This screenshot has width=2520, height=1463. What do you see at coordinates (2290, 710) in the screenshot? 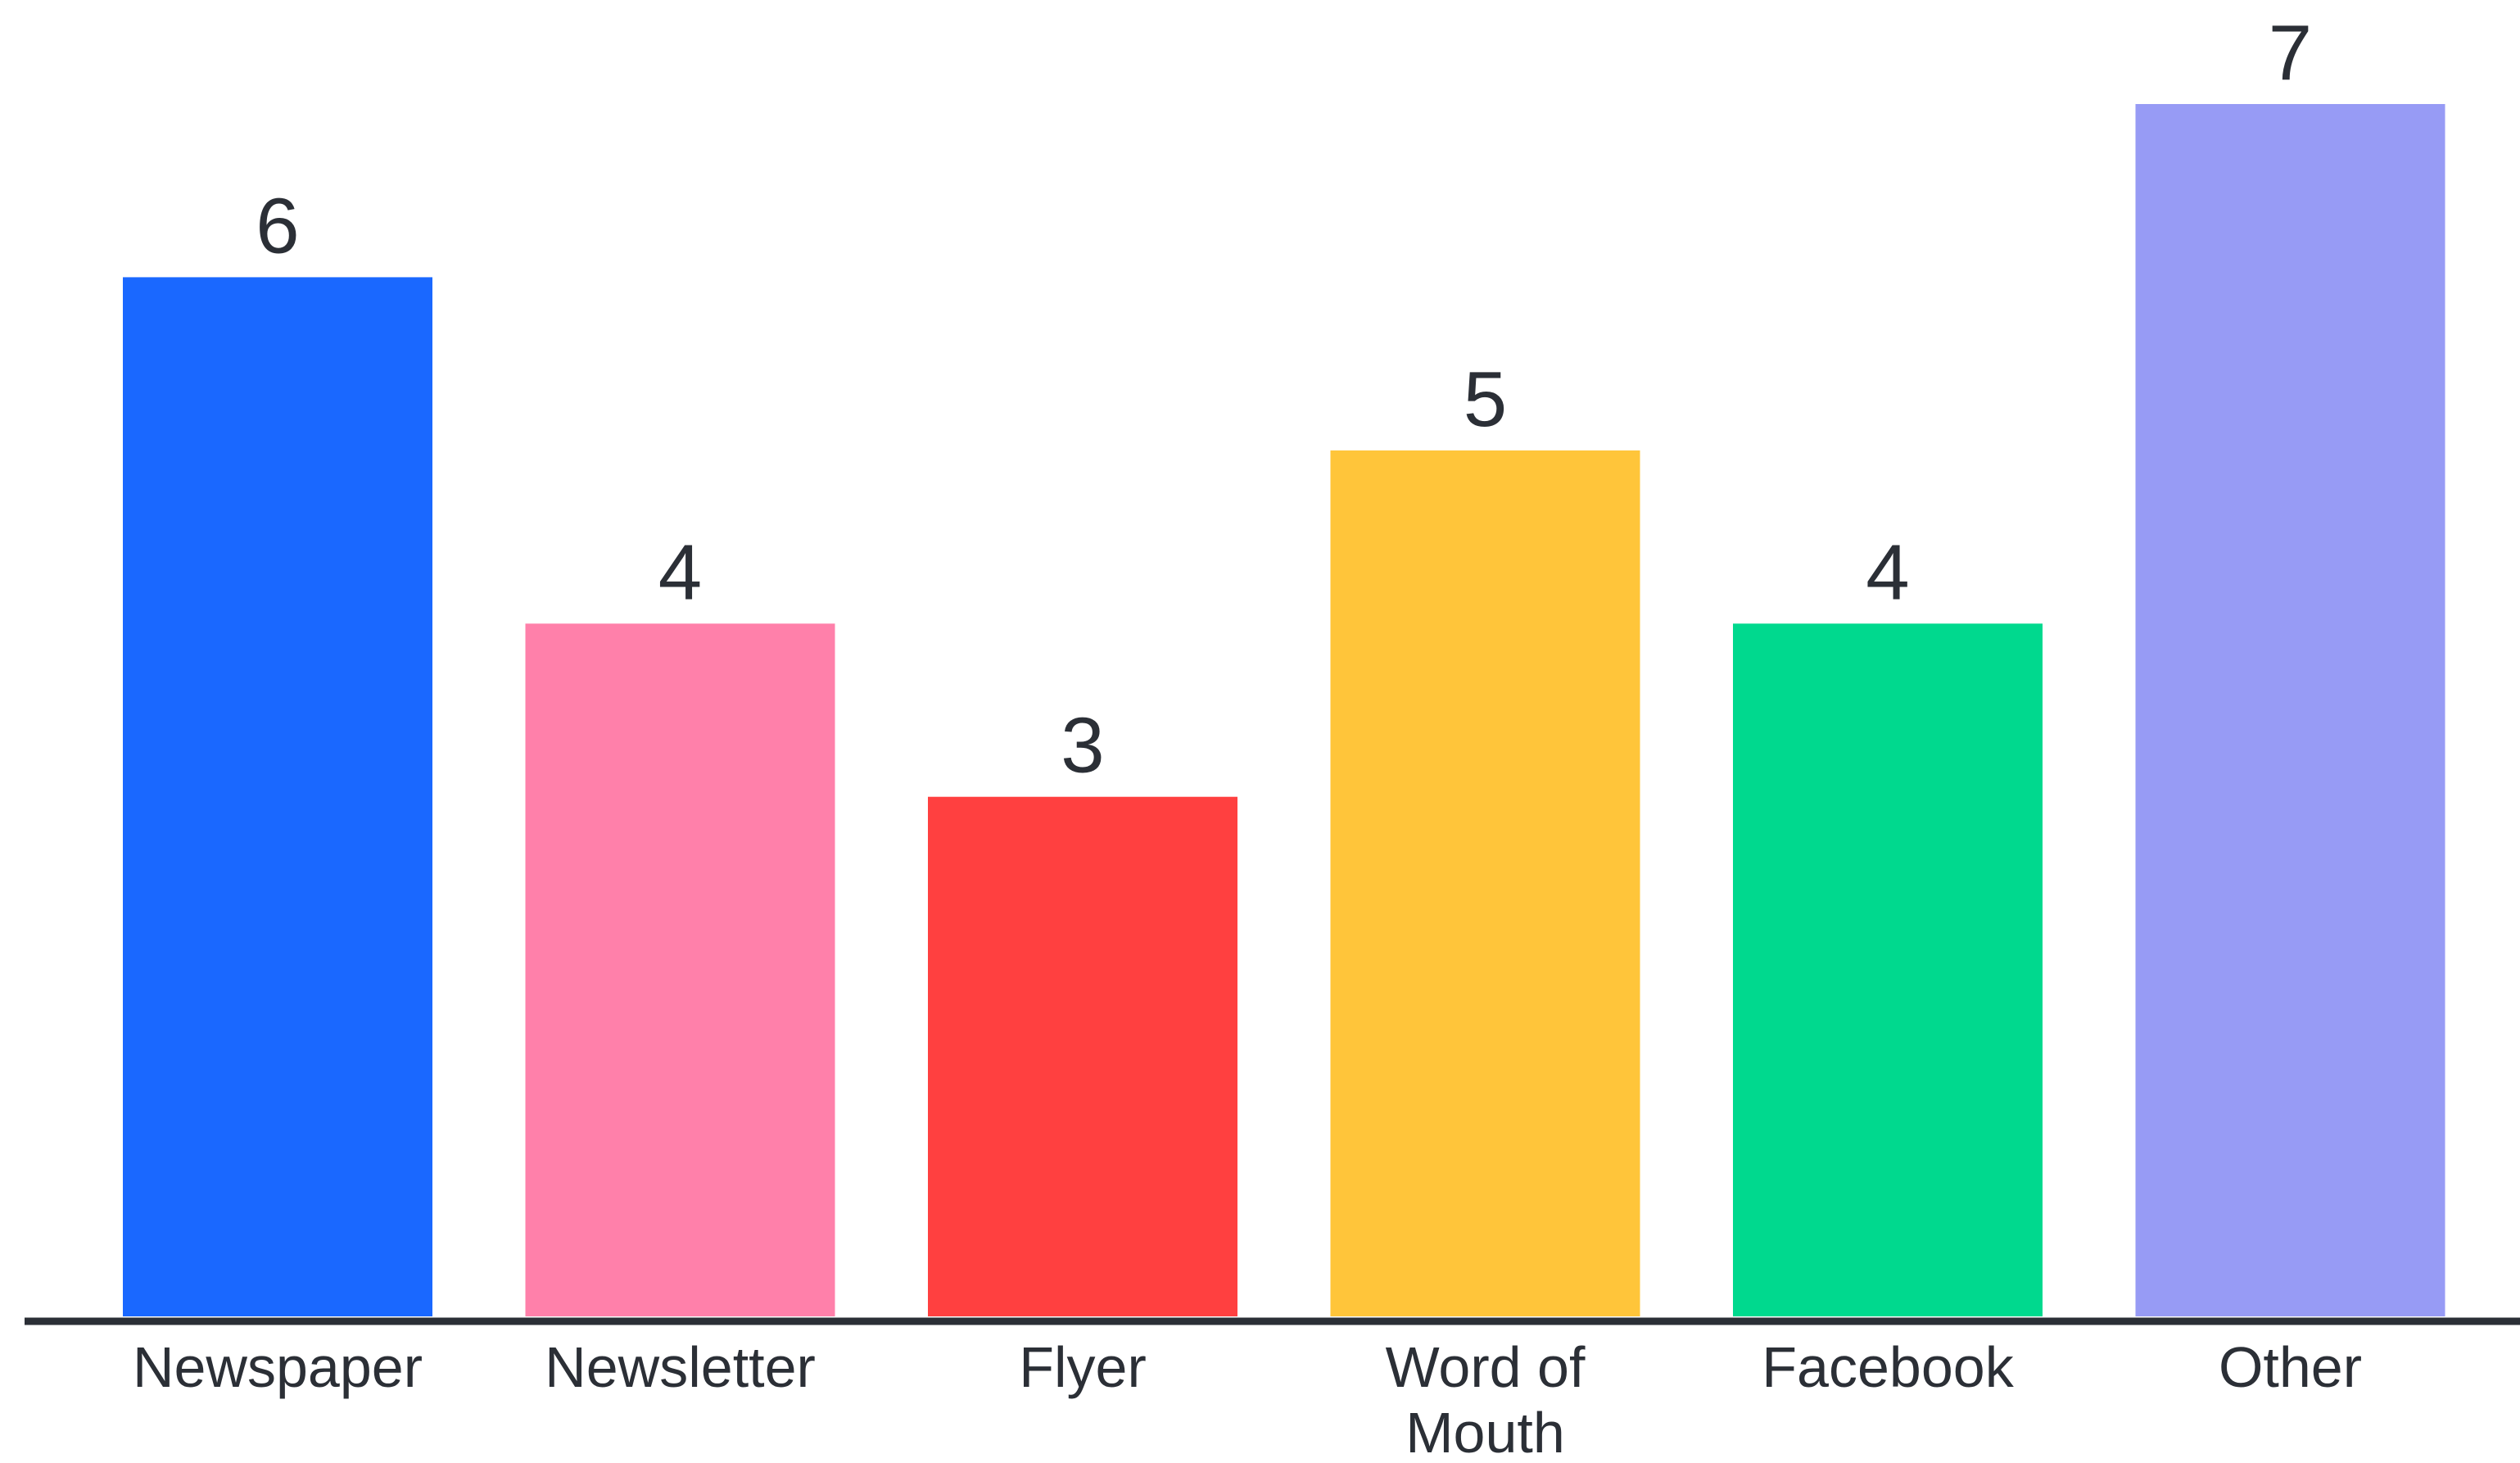
I see `bar-other` at bounding box center [2290, 710].